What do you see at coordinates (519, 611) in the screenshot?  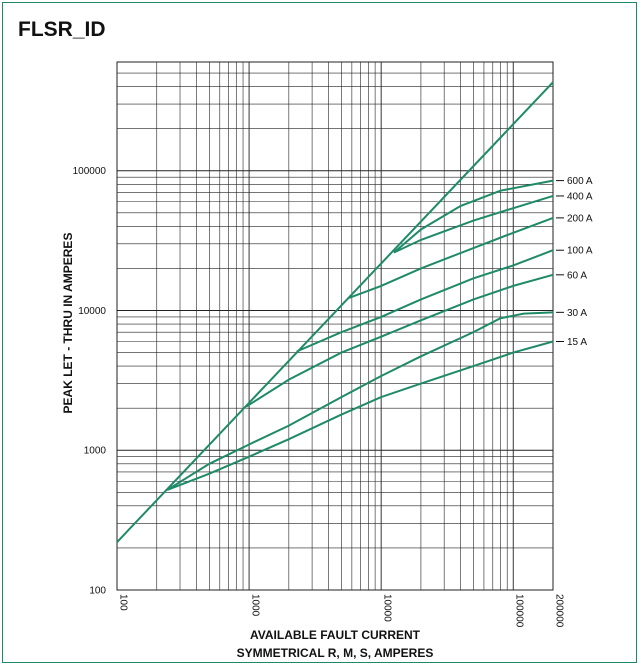 I see `x-tick-label: 100000` at bounding box center [519, 611].